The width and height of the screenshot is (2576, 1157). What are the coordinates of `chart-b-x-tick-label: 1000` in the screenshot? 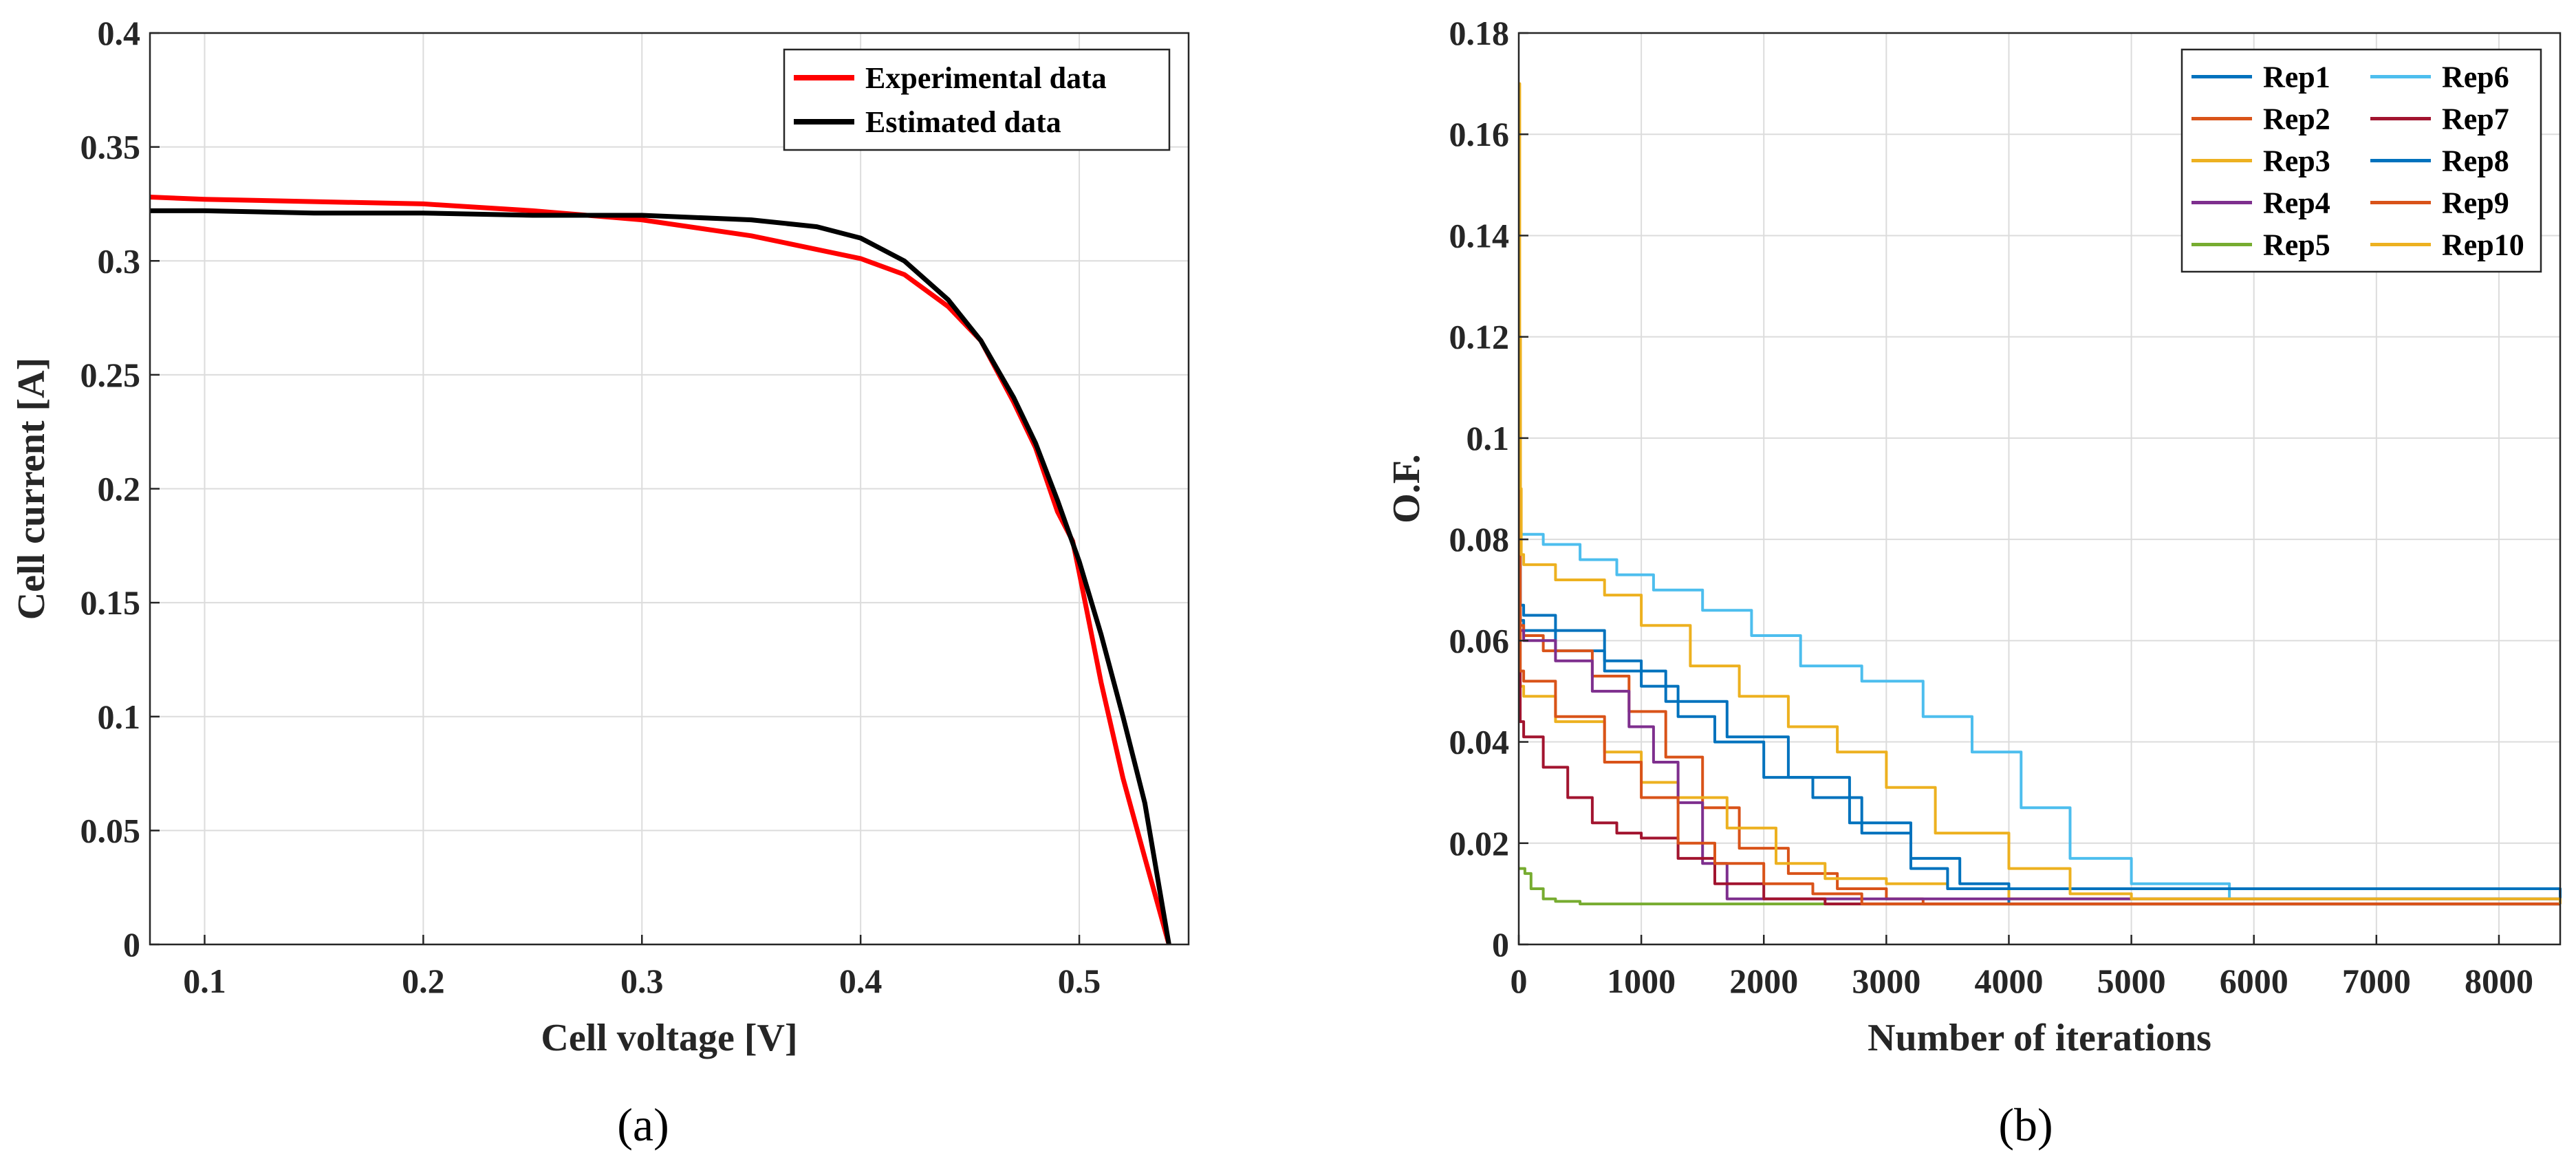 It's located at (1641, 981).